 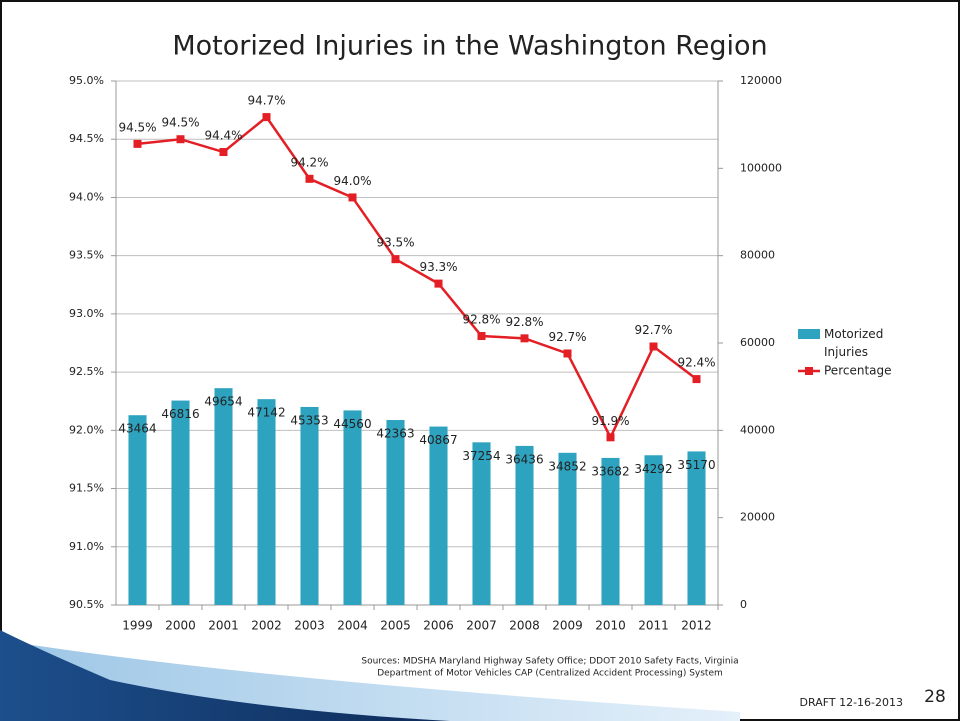 What do you see at coordinates (524, 626) in the screenshot?
I see `x-tick-label: 2008` at bounding box center [524, 626].